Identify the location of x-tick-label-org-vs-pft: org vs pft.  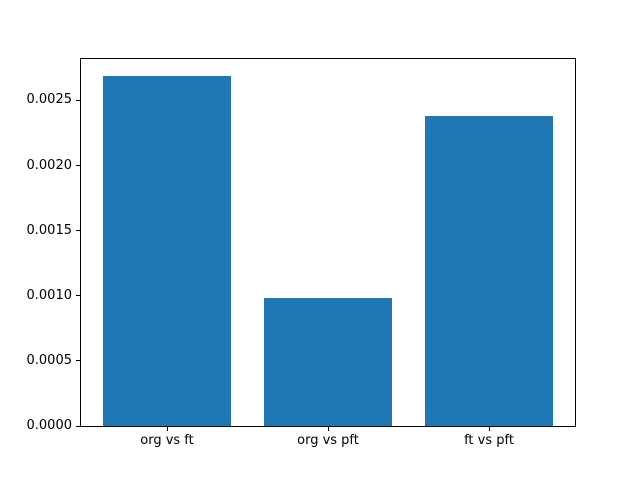
(328, 440).